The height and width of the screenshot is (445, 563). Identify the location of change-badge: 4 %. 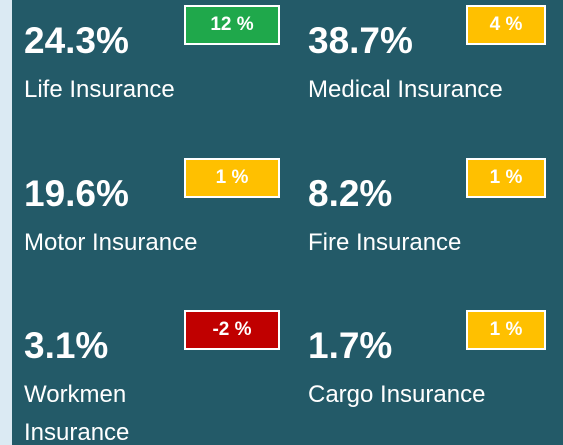
(506, 25).